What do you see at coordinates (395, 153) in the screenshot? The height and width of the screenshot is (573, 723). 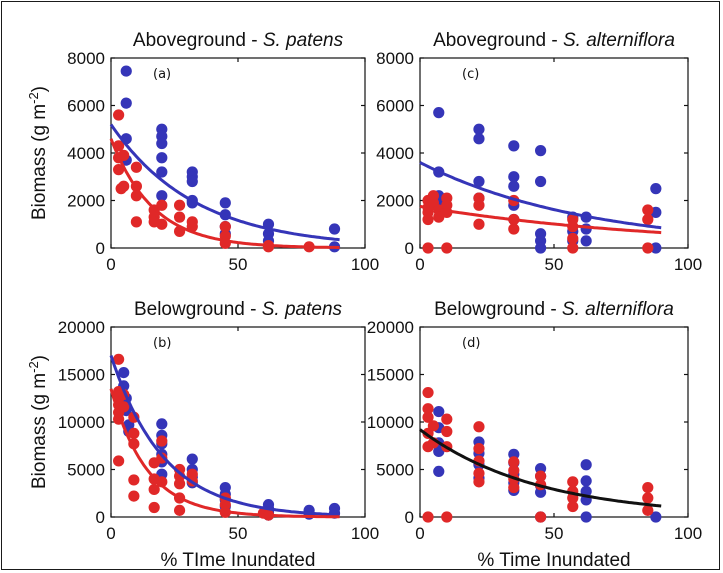 I see `y-tick-label: 4000` at bounding box center [395, 153].